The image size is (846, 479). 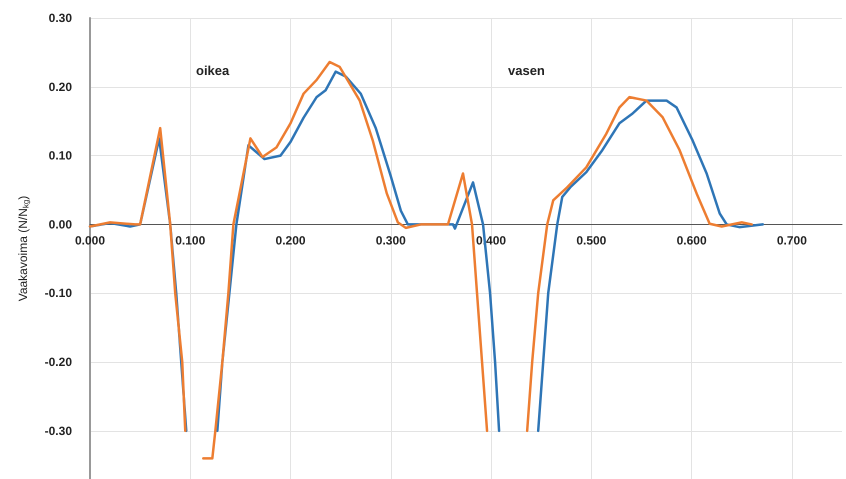 What do you see at coordinates (90, 240) in the screenshot?
I see `x-tick-label: 0.000` at bounding box center [90, 240].